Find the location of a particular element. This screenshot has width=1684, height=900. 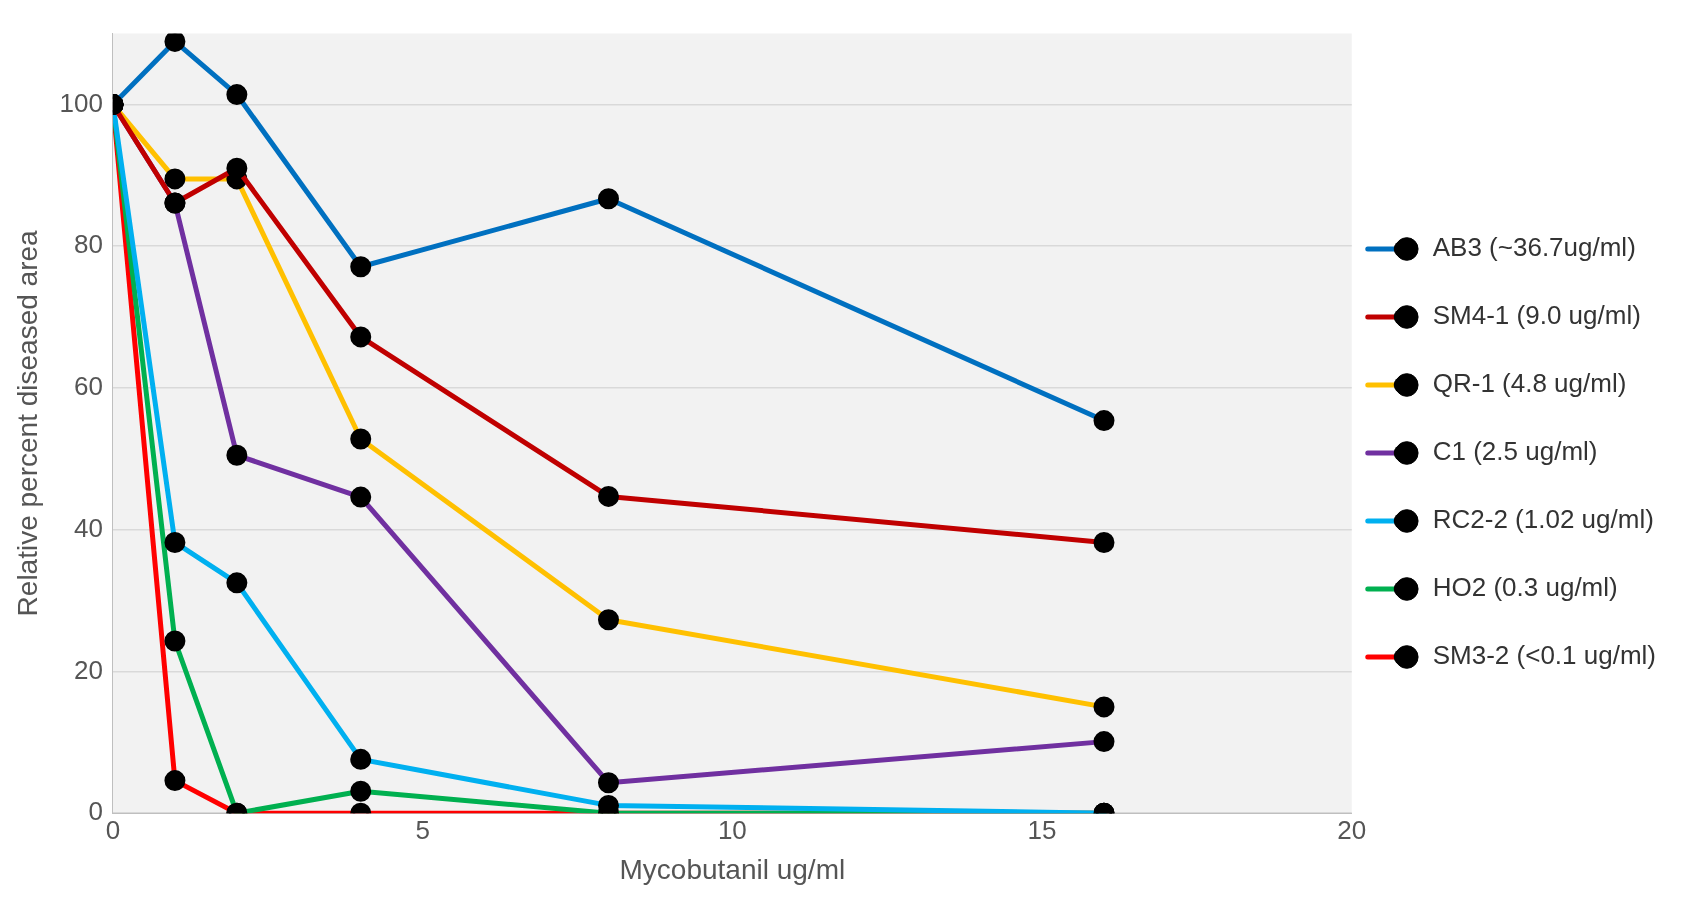

y-axis-title: Relative percent diseased area is located at coordinates (27, 423).